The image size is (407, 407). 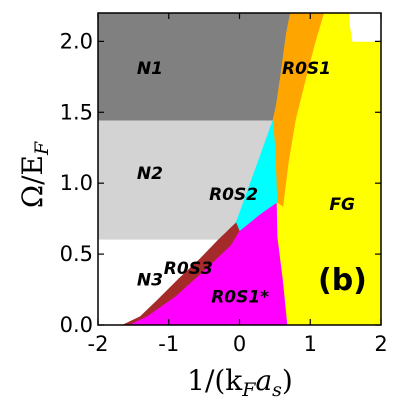 I want to click on y-axis-title: Ω/EF, so click(x=34, y=174).